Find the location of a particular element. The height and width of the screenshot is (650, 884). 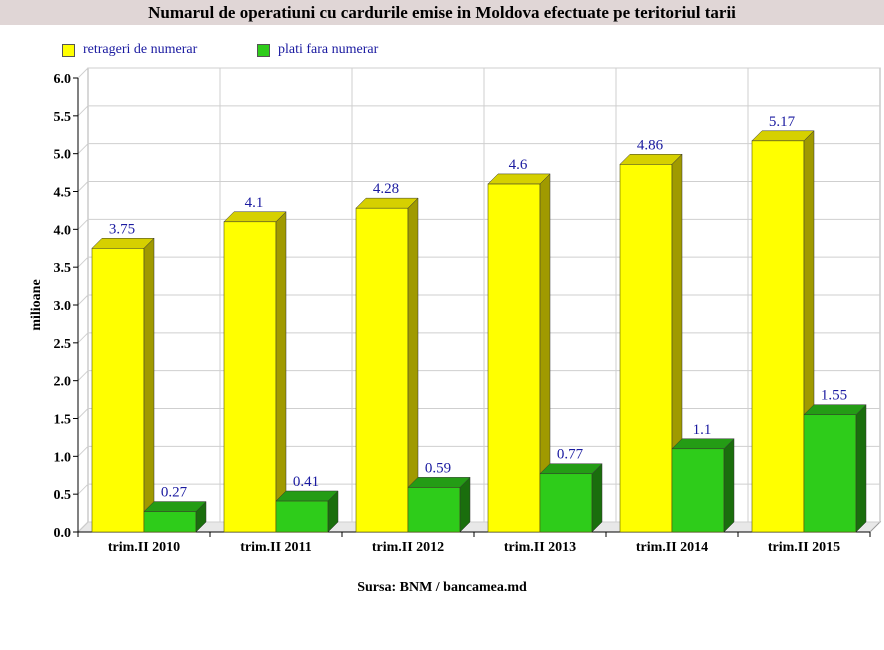

y-tick-label: 4.0 is located at coordinates (63, 230).